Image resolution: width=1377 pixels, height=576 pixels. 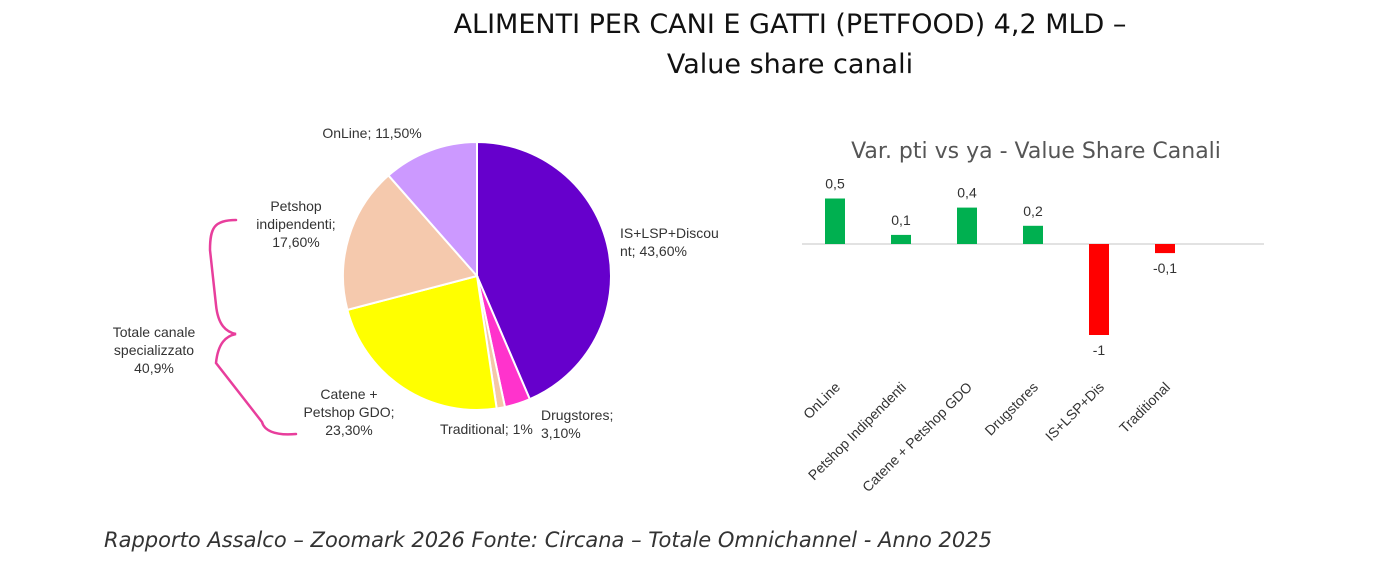 I want to click on bar-value-is-lsp-dis: -1, so click(x=1099, y=350).